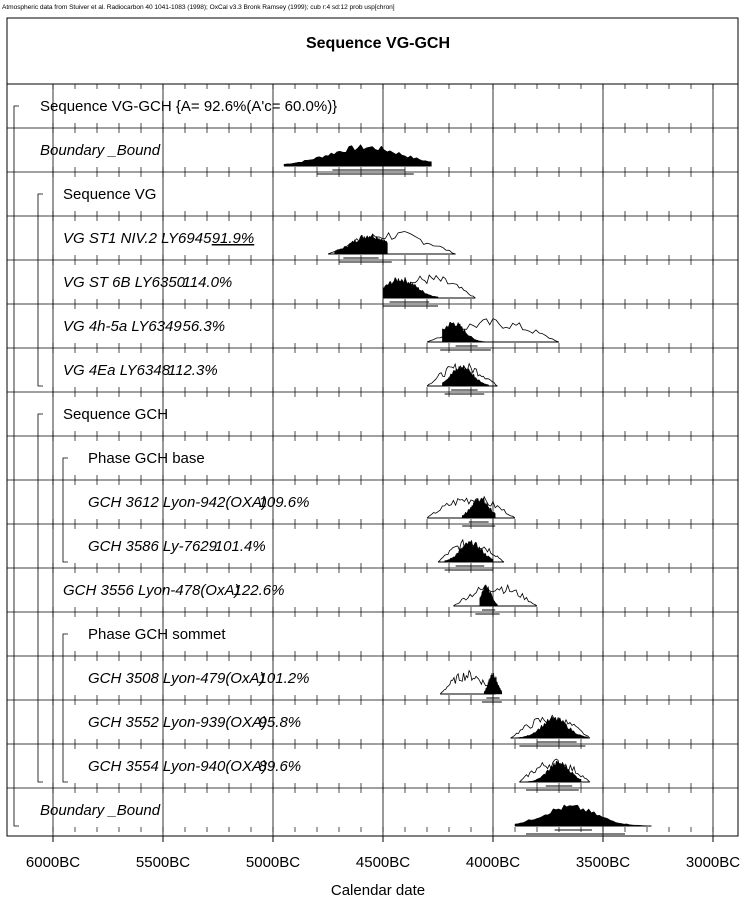  Describe the element at coordinates (157, 634) in the screenshot. I see `row-label: Phase GCH sommet` at that location.